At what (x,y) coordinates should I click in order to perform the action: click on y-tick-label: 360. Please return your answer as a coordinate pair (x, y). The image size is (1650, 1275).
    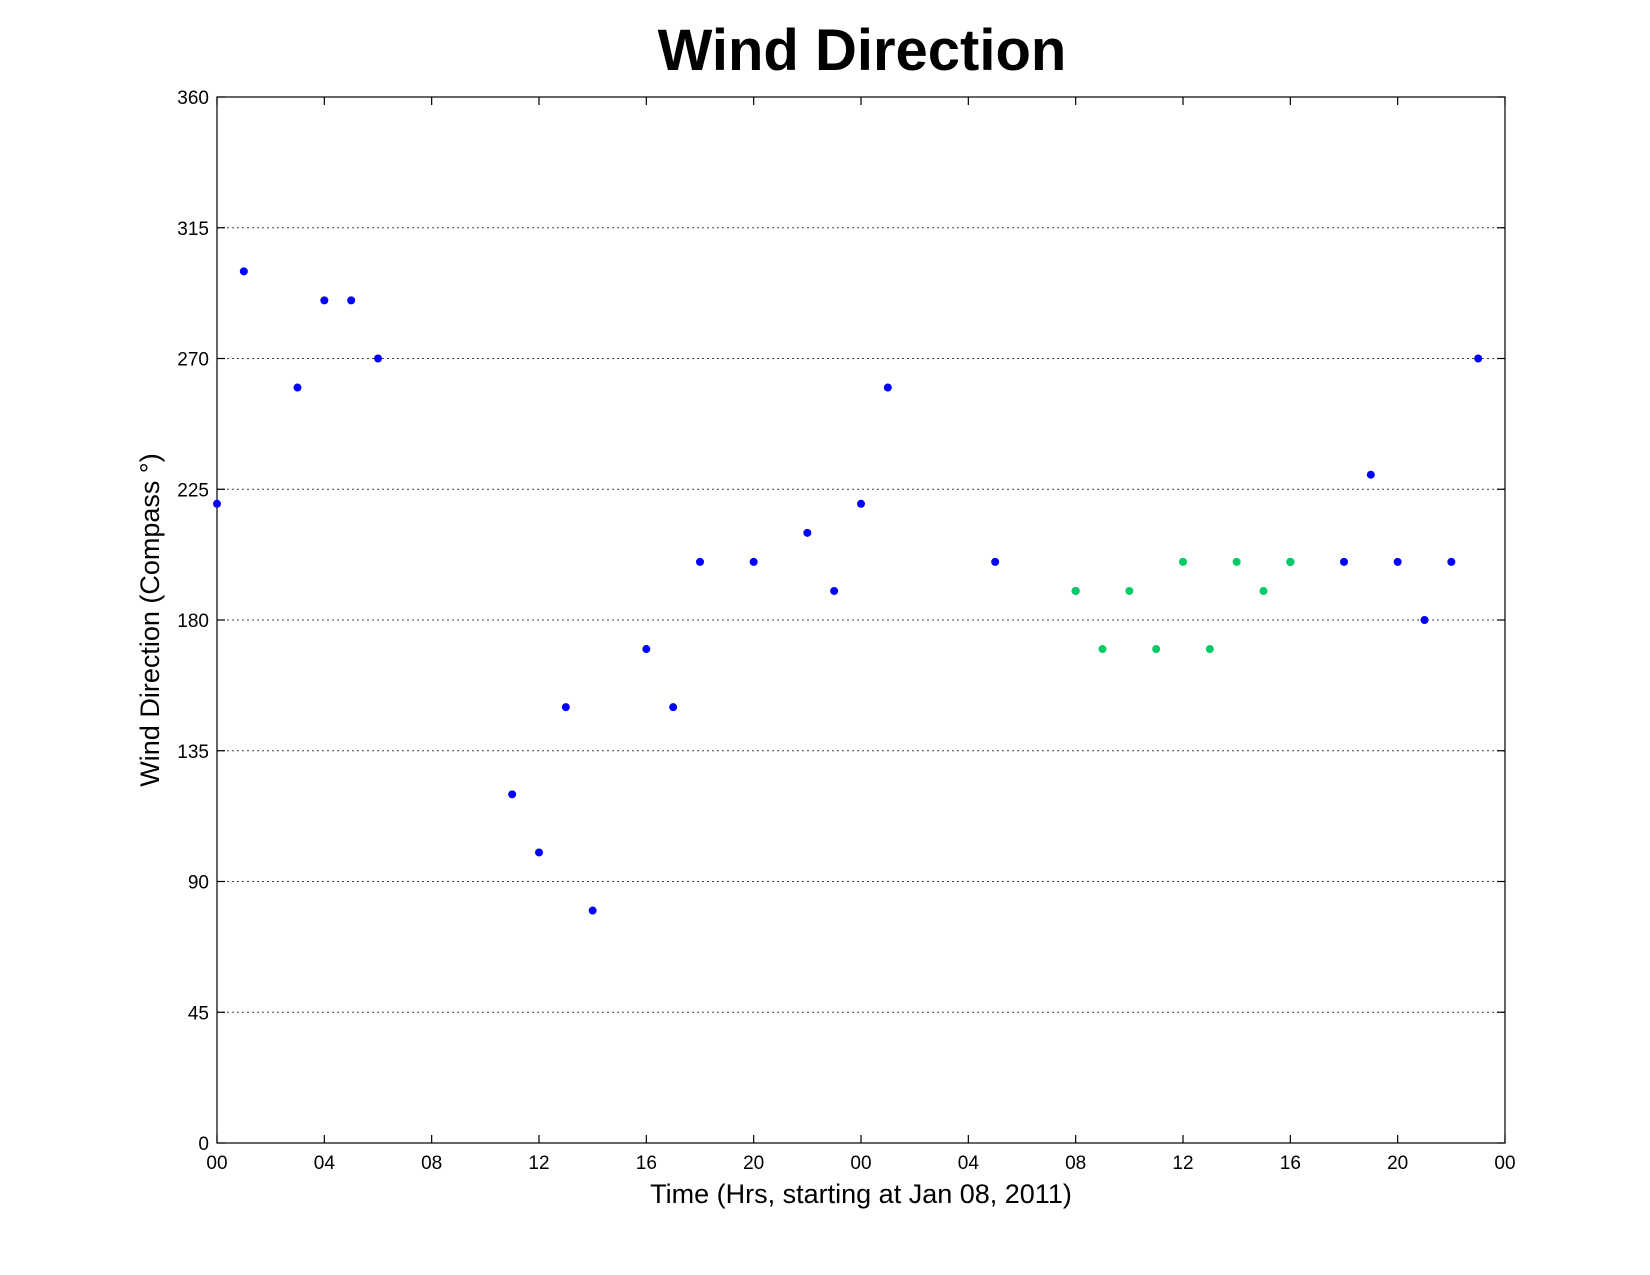
    Looking at the image, I should click on (193, 98).